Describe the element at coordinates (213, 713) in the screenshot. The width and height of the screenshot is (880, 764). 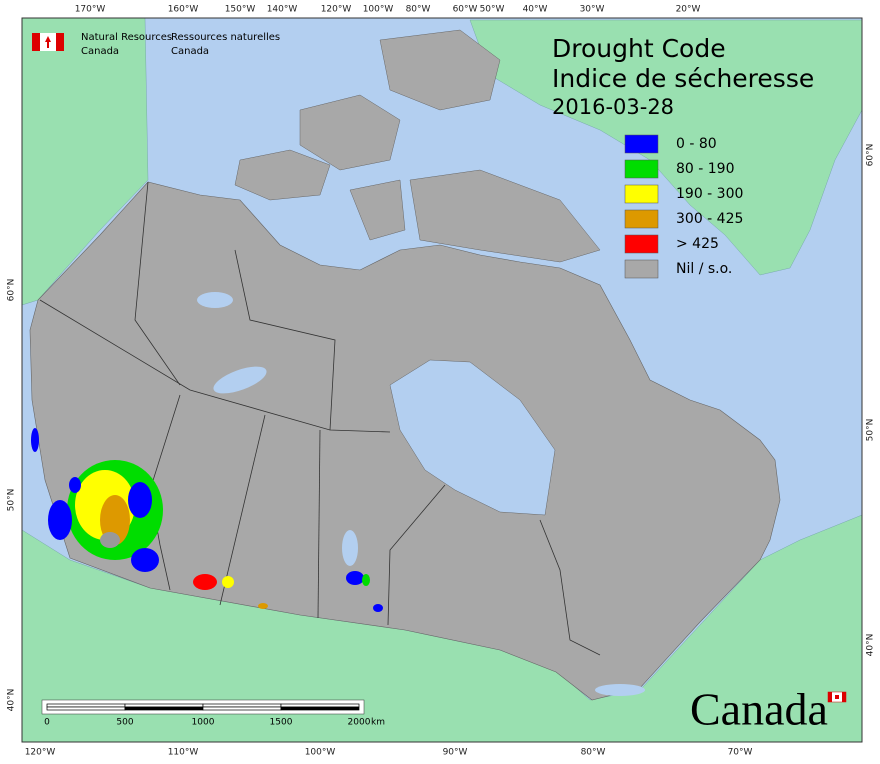
I see `scale-bar: 0 500 1000 1500 2000 km` at that location.